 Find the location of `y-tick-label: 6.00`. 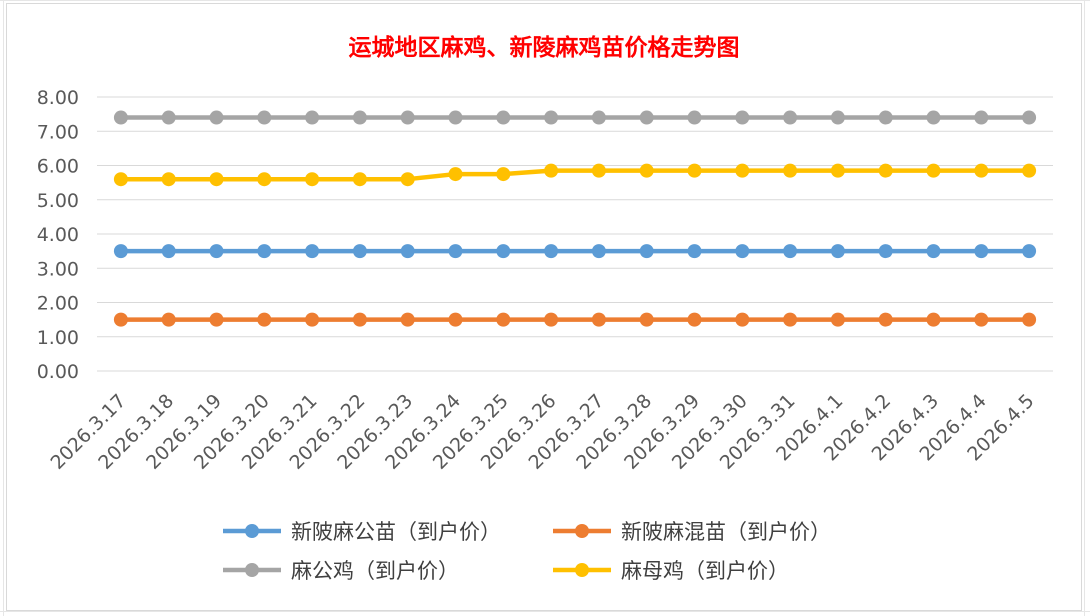

y-tick-label: 6.00 is located at coordinates (58, 167).